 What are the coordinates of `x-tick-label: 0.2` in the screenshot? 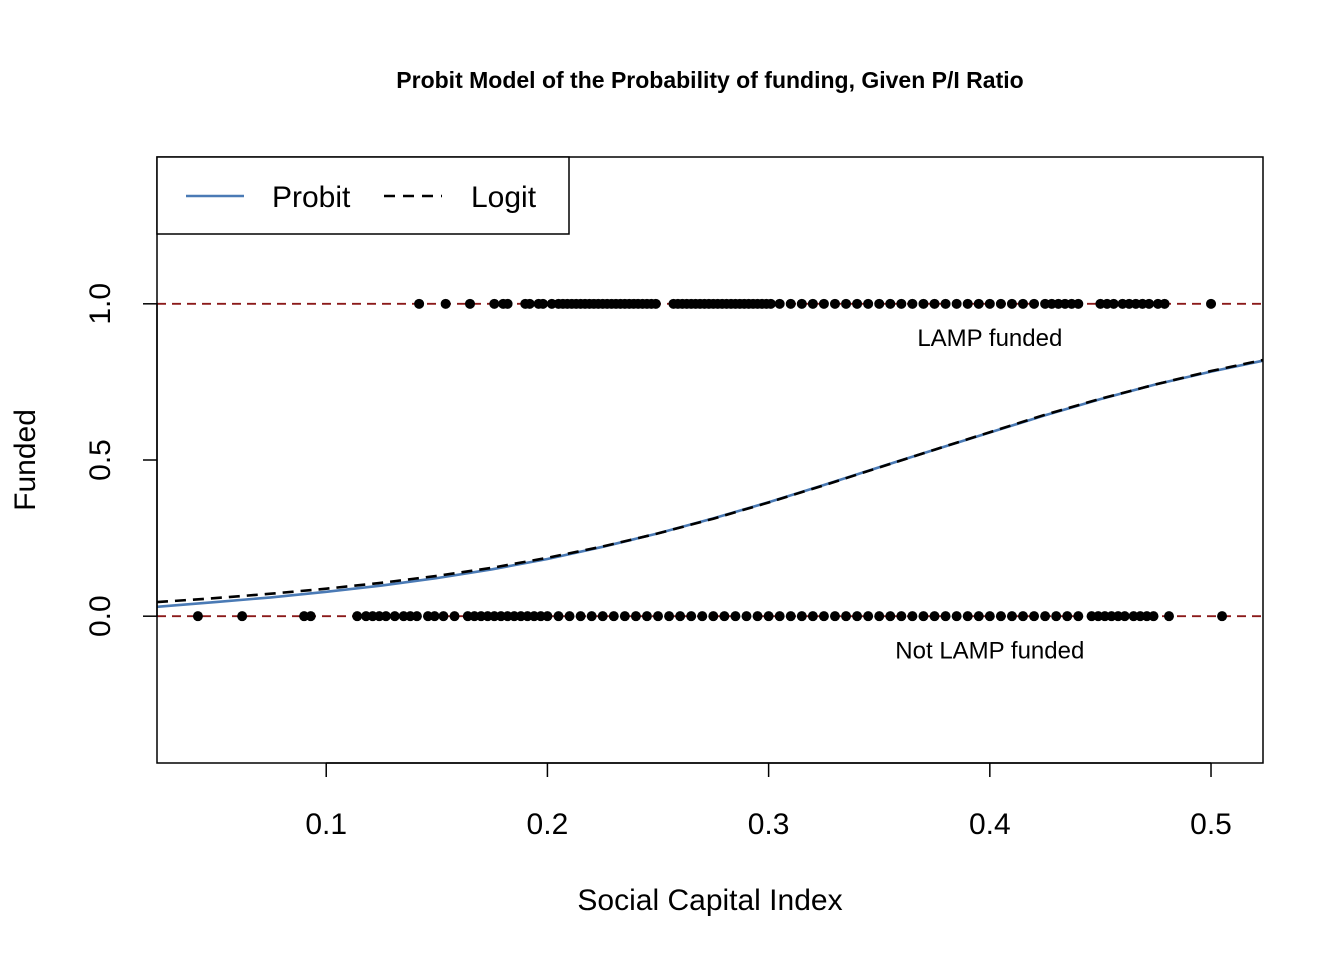 It's located at (548, 824).